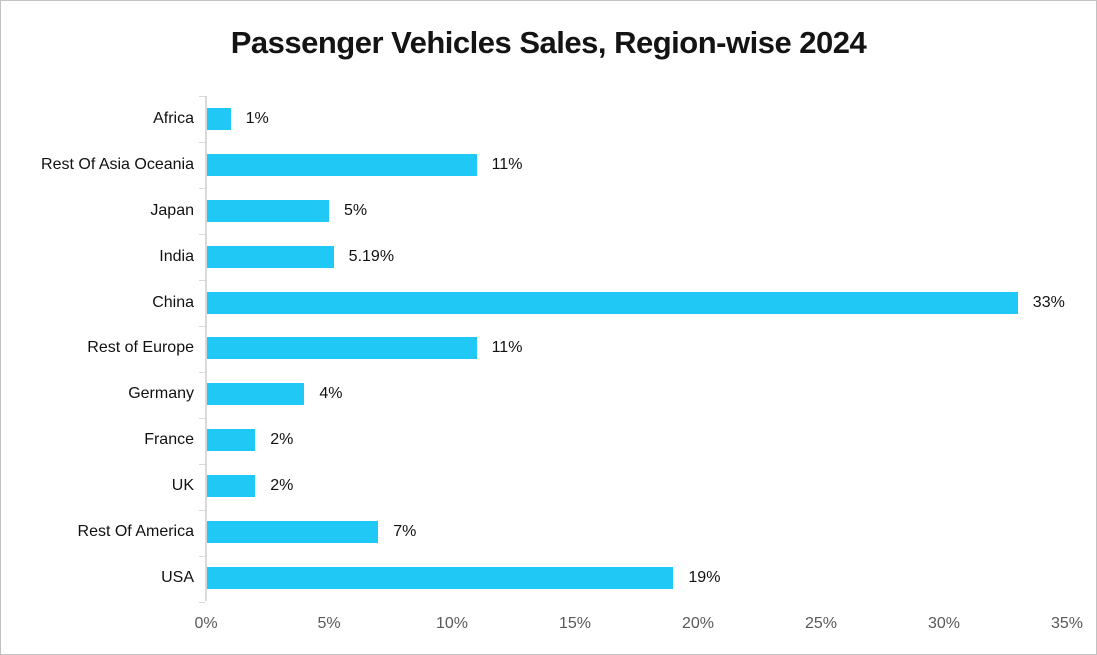 The width and height of the screenshot is (1097, 655). I want to click on category-label: USA, so click(177, 578).